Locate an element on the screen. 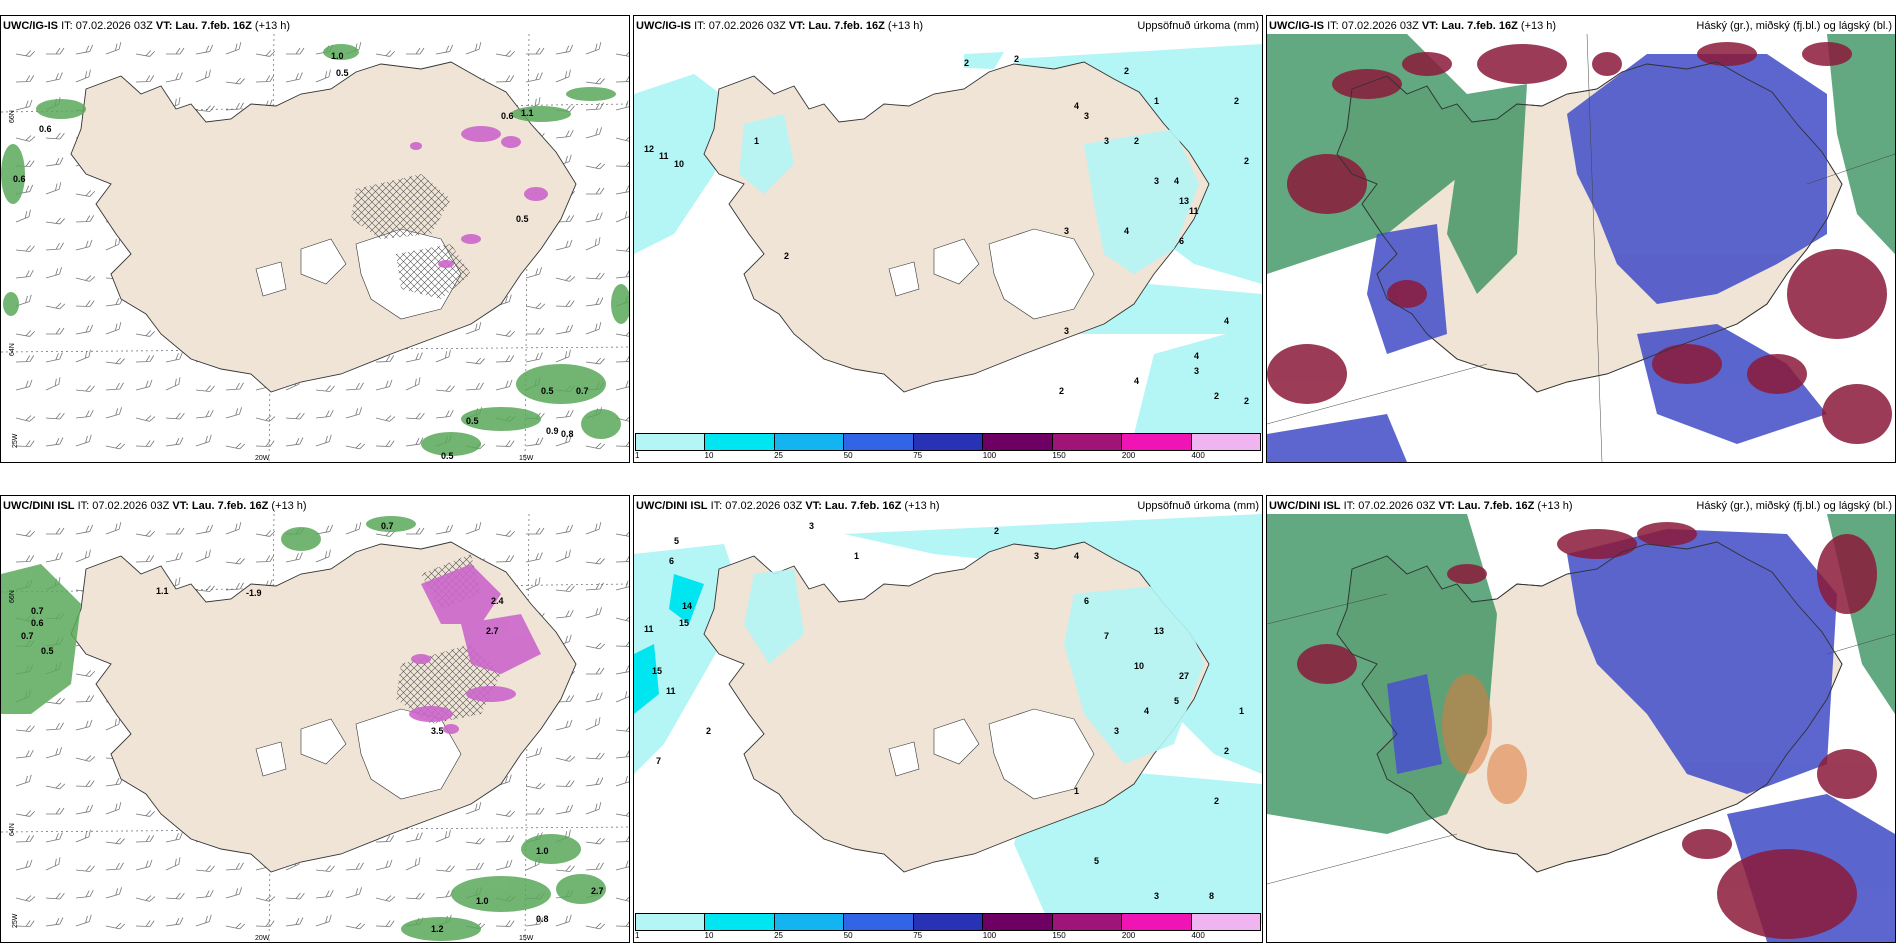  svg-text: 13 is located at coordinates (1184, 201).